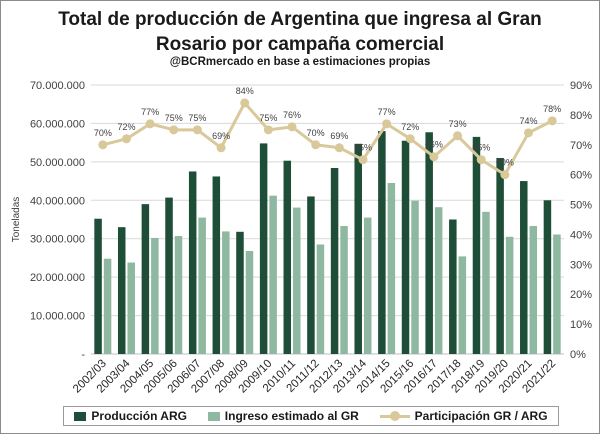  I want to click on data-label-participacion: 66%, so click(434, 145).